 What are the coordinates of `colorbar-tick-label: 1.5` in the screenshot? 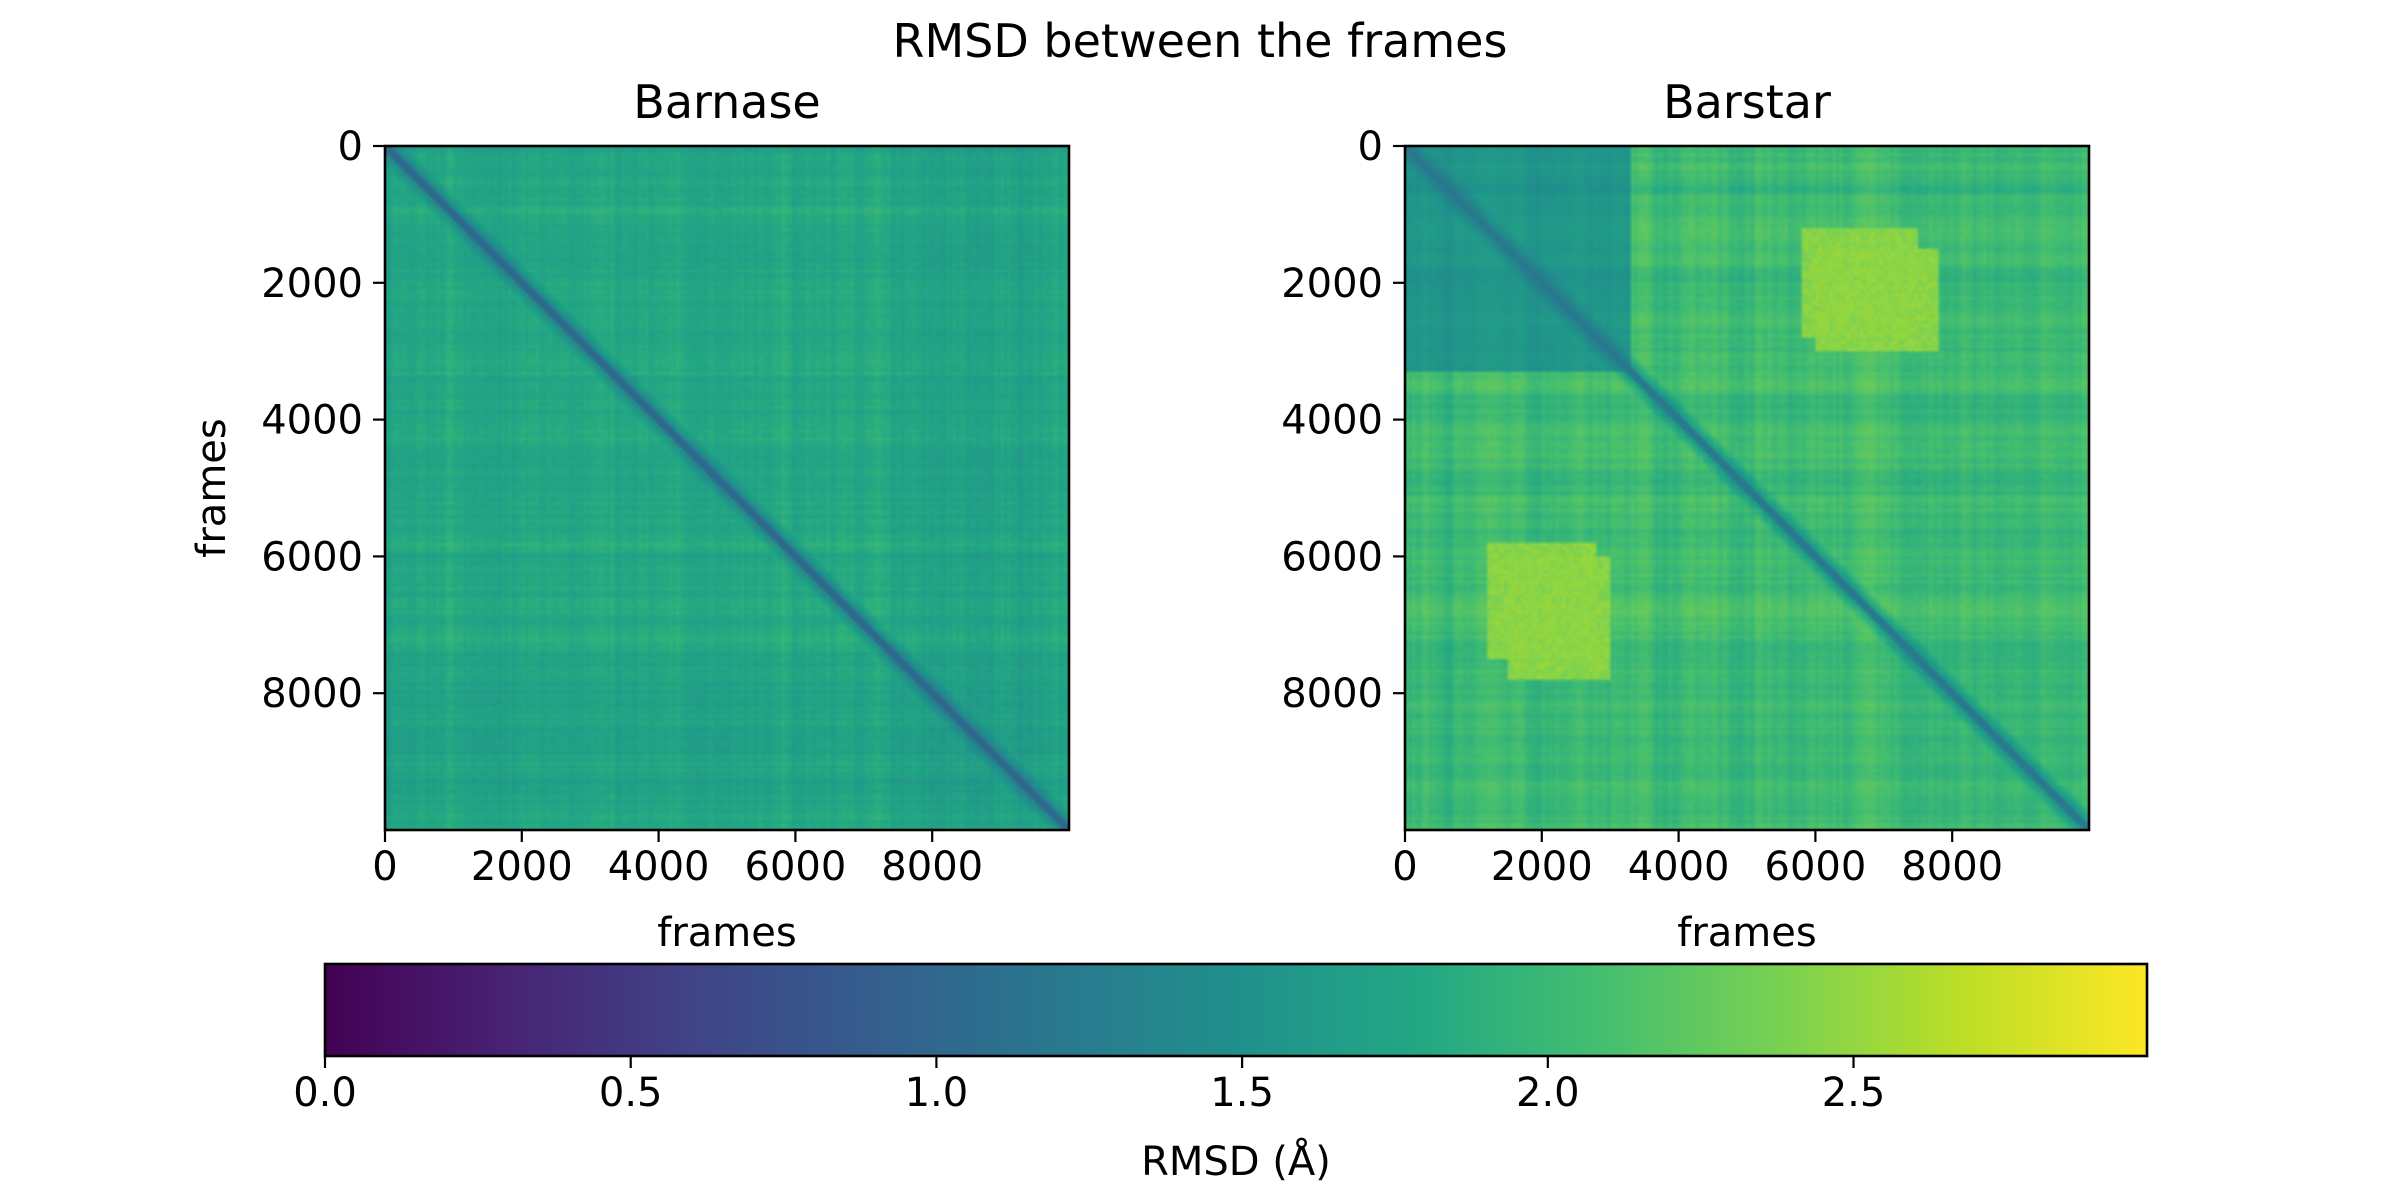 It's located at (1242, 1093).